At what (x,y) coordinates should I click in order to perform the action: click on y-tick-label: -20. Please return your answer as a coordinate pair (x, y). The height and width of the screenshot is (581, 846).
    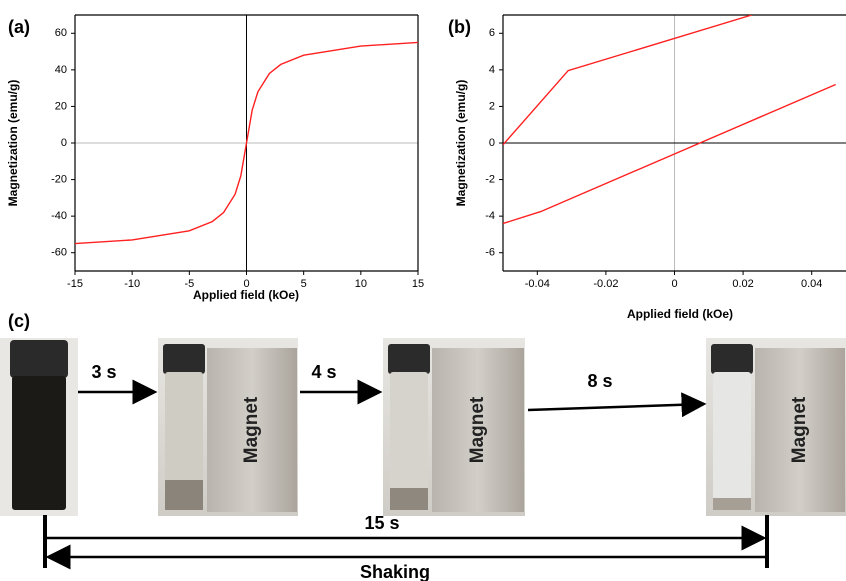
    Looking at the image, I should click on (59, 179).